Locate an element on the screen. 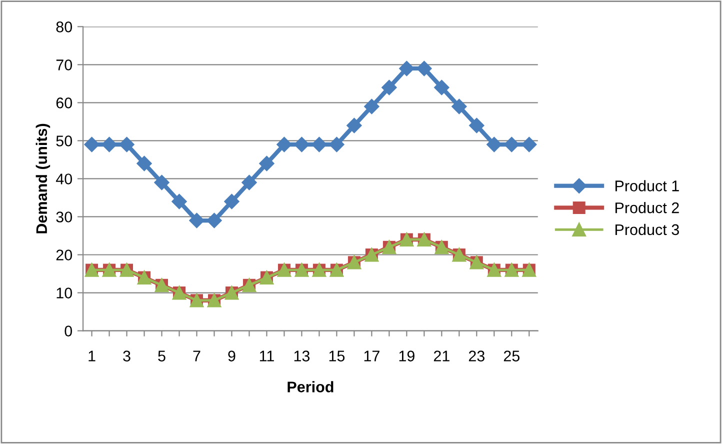 Image resolution: width=722 pixels, height=444 pixels. x-tick-label: 17 is located at coordinates (372, 356).